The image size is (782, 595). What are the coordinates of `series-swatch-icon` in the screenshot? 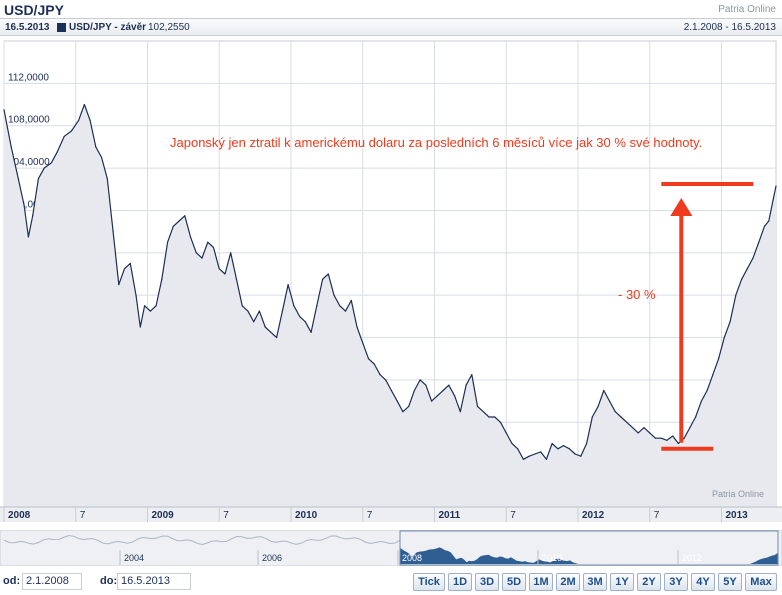 It's located at (61, 27).